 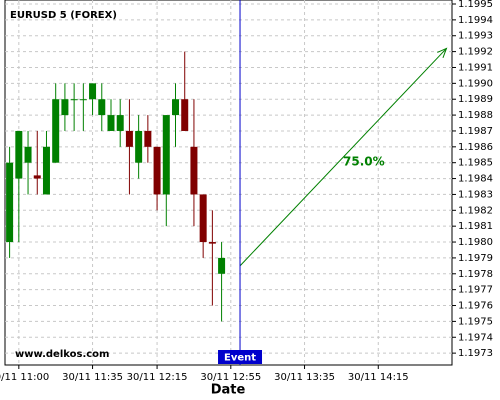 I want to click on y-tick-label: 1.1986, so click(x=475, y=147).